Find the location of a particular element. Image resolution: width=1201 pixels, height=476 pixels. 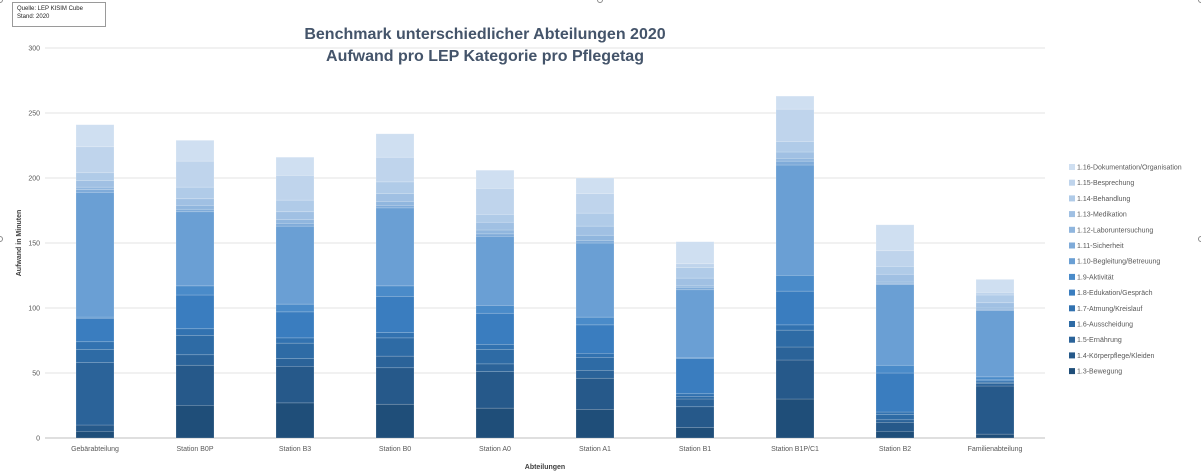

selection-handle-top-center is located at coordinates (600, 1).